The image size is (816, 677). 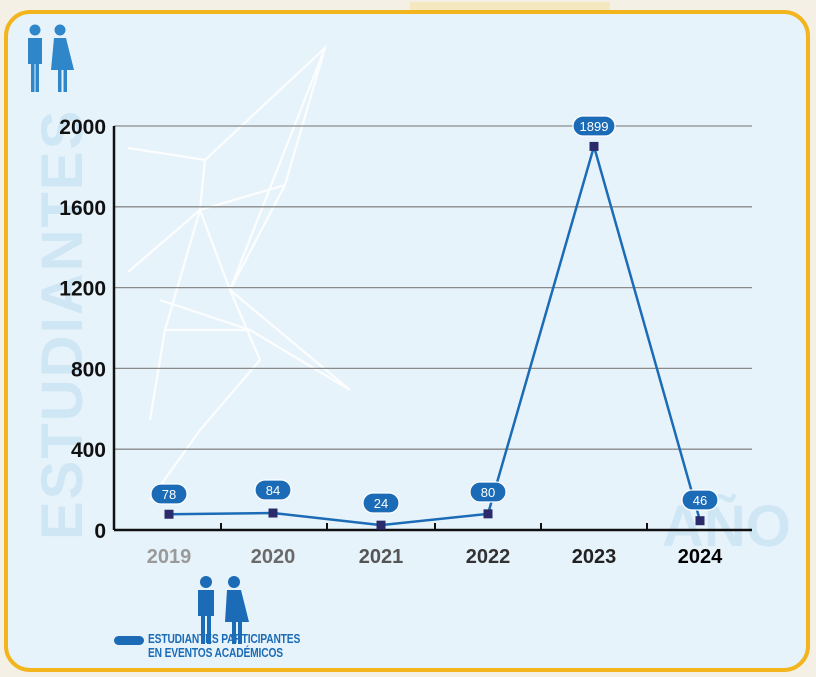 I want to click on data-label: 80, so click(x=488, y=492).